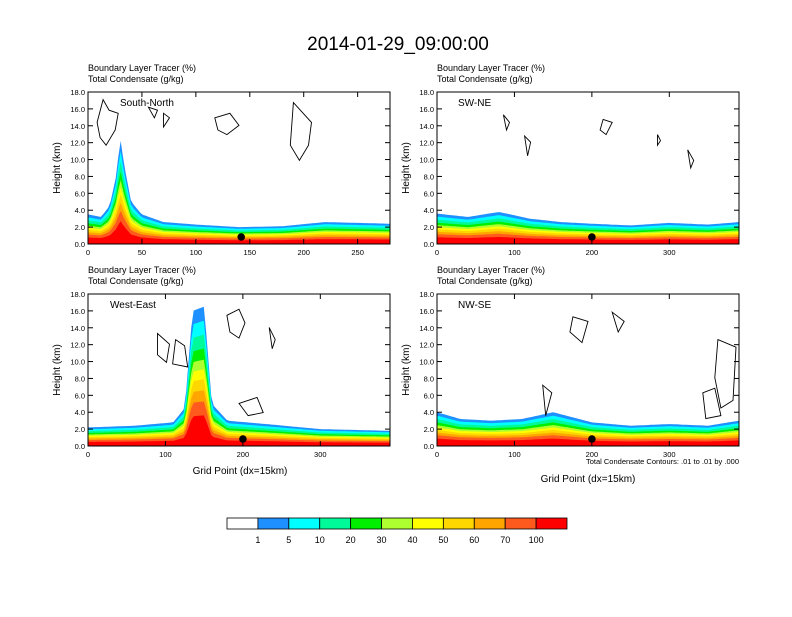 Image resolution: width=792 pixels, height=617 pixels. Describe the element at coordinates (514, 252) in the screenshot. I see `panel-2-xtick-label: 100` at that location.